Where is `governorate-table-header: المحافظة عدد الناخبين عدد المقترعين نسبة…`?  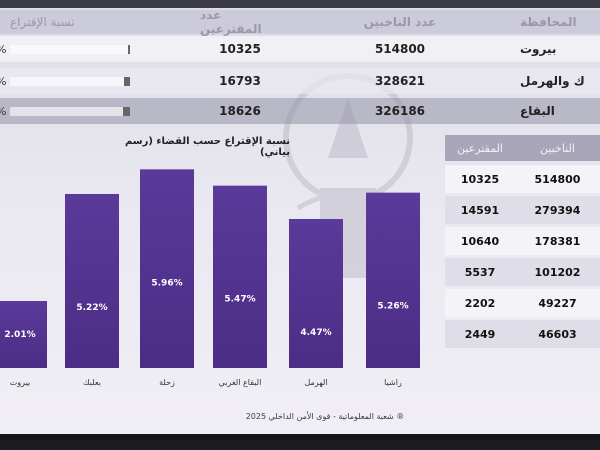
governorate-table-header: المحافظة عدد الناخبين عدد المقترعين نسبة… is located at coordinates (300, 22).